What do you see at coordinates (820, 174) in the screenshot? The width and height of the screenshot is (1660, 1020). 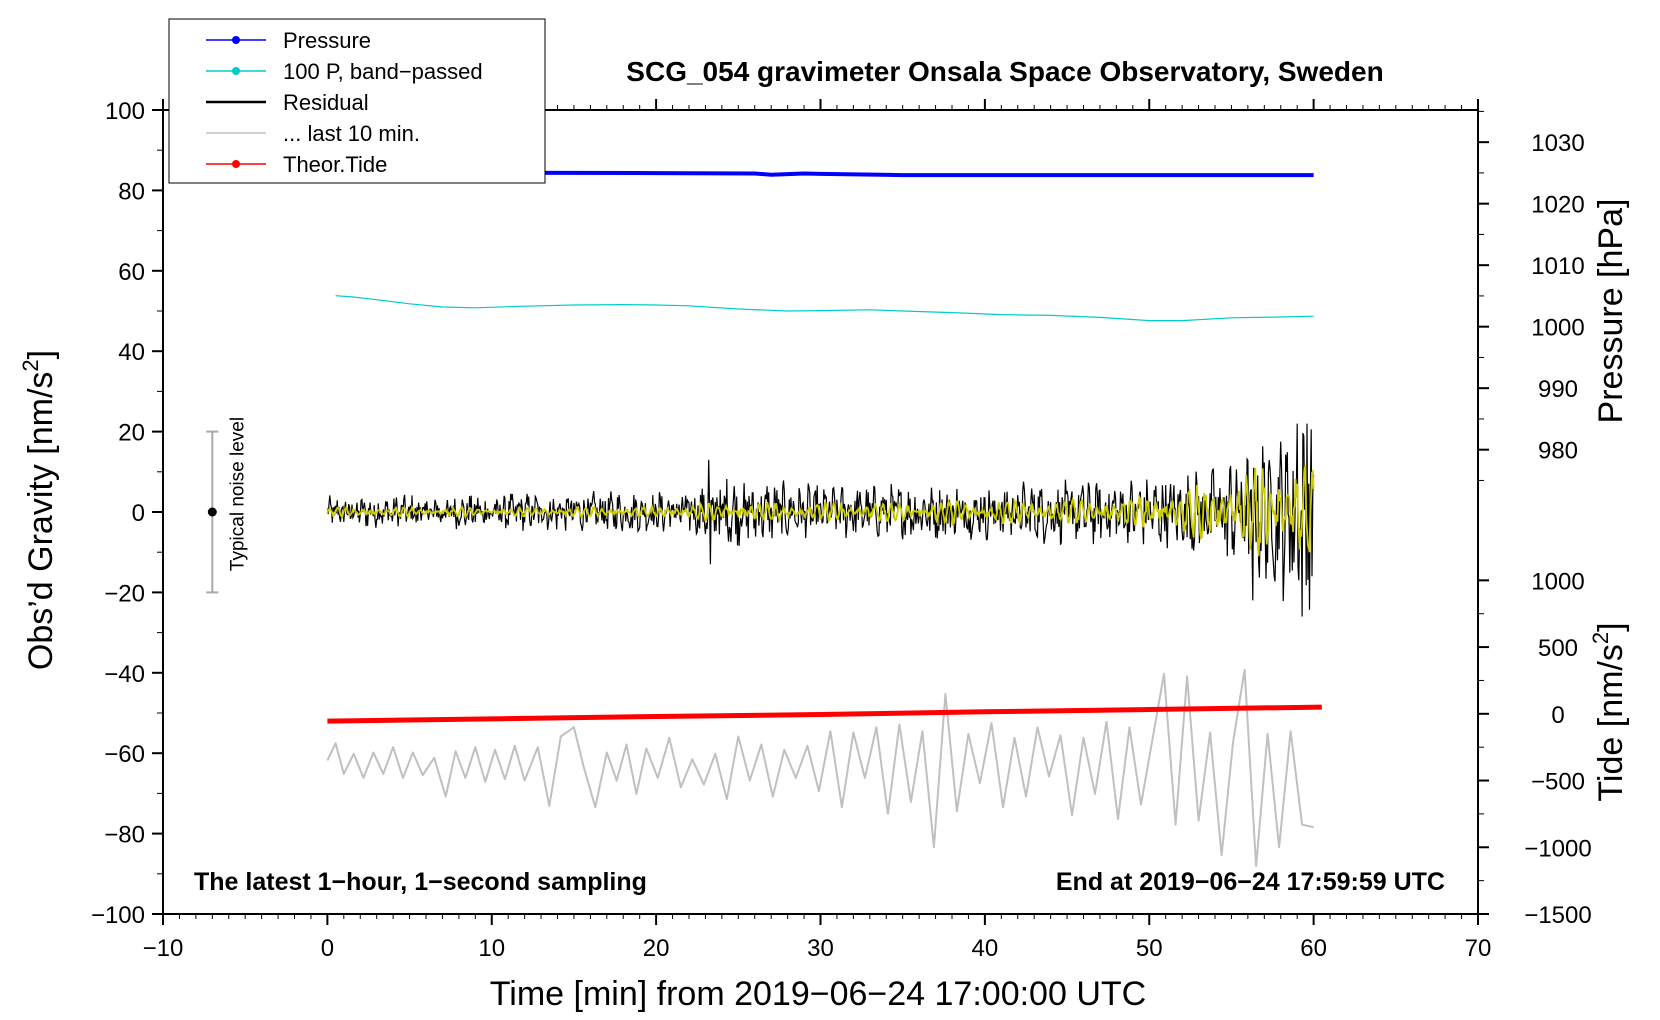 I see `series-pressure` at bounding box center [820, 174].